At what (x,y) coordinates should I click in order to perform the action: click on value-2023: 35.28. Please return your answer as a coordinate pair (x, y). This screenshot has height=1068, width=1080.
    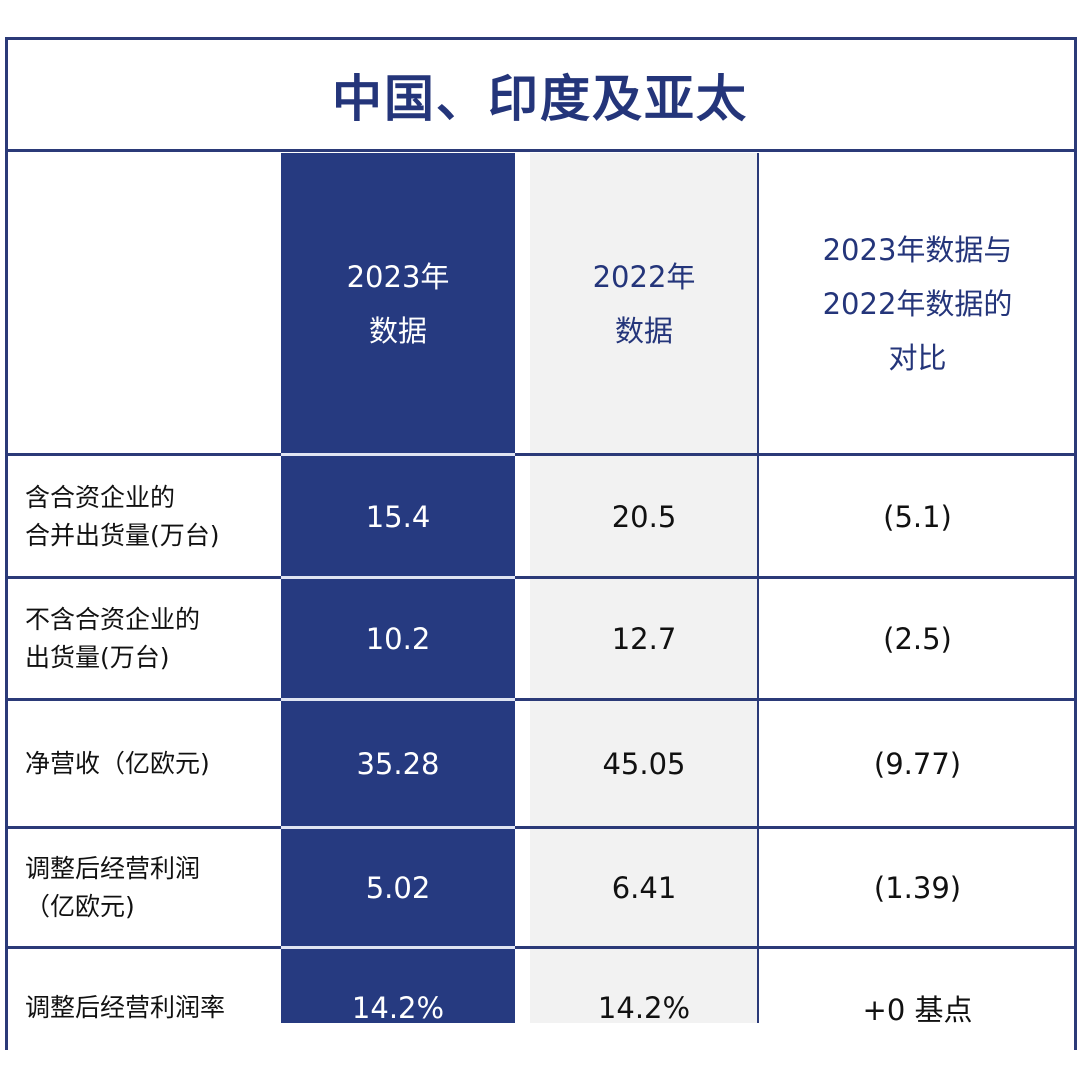
    Looking at the image, I should click on (398, 764).